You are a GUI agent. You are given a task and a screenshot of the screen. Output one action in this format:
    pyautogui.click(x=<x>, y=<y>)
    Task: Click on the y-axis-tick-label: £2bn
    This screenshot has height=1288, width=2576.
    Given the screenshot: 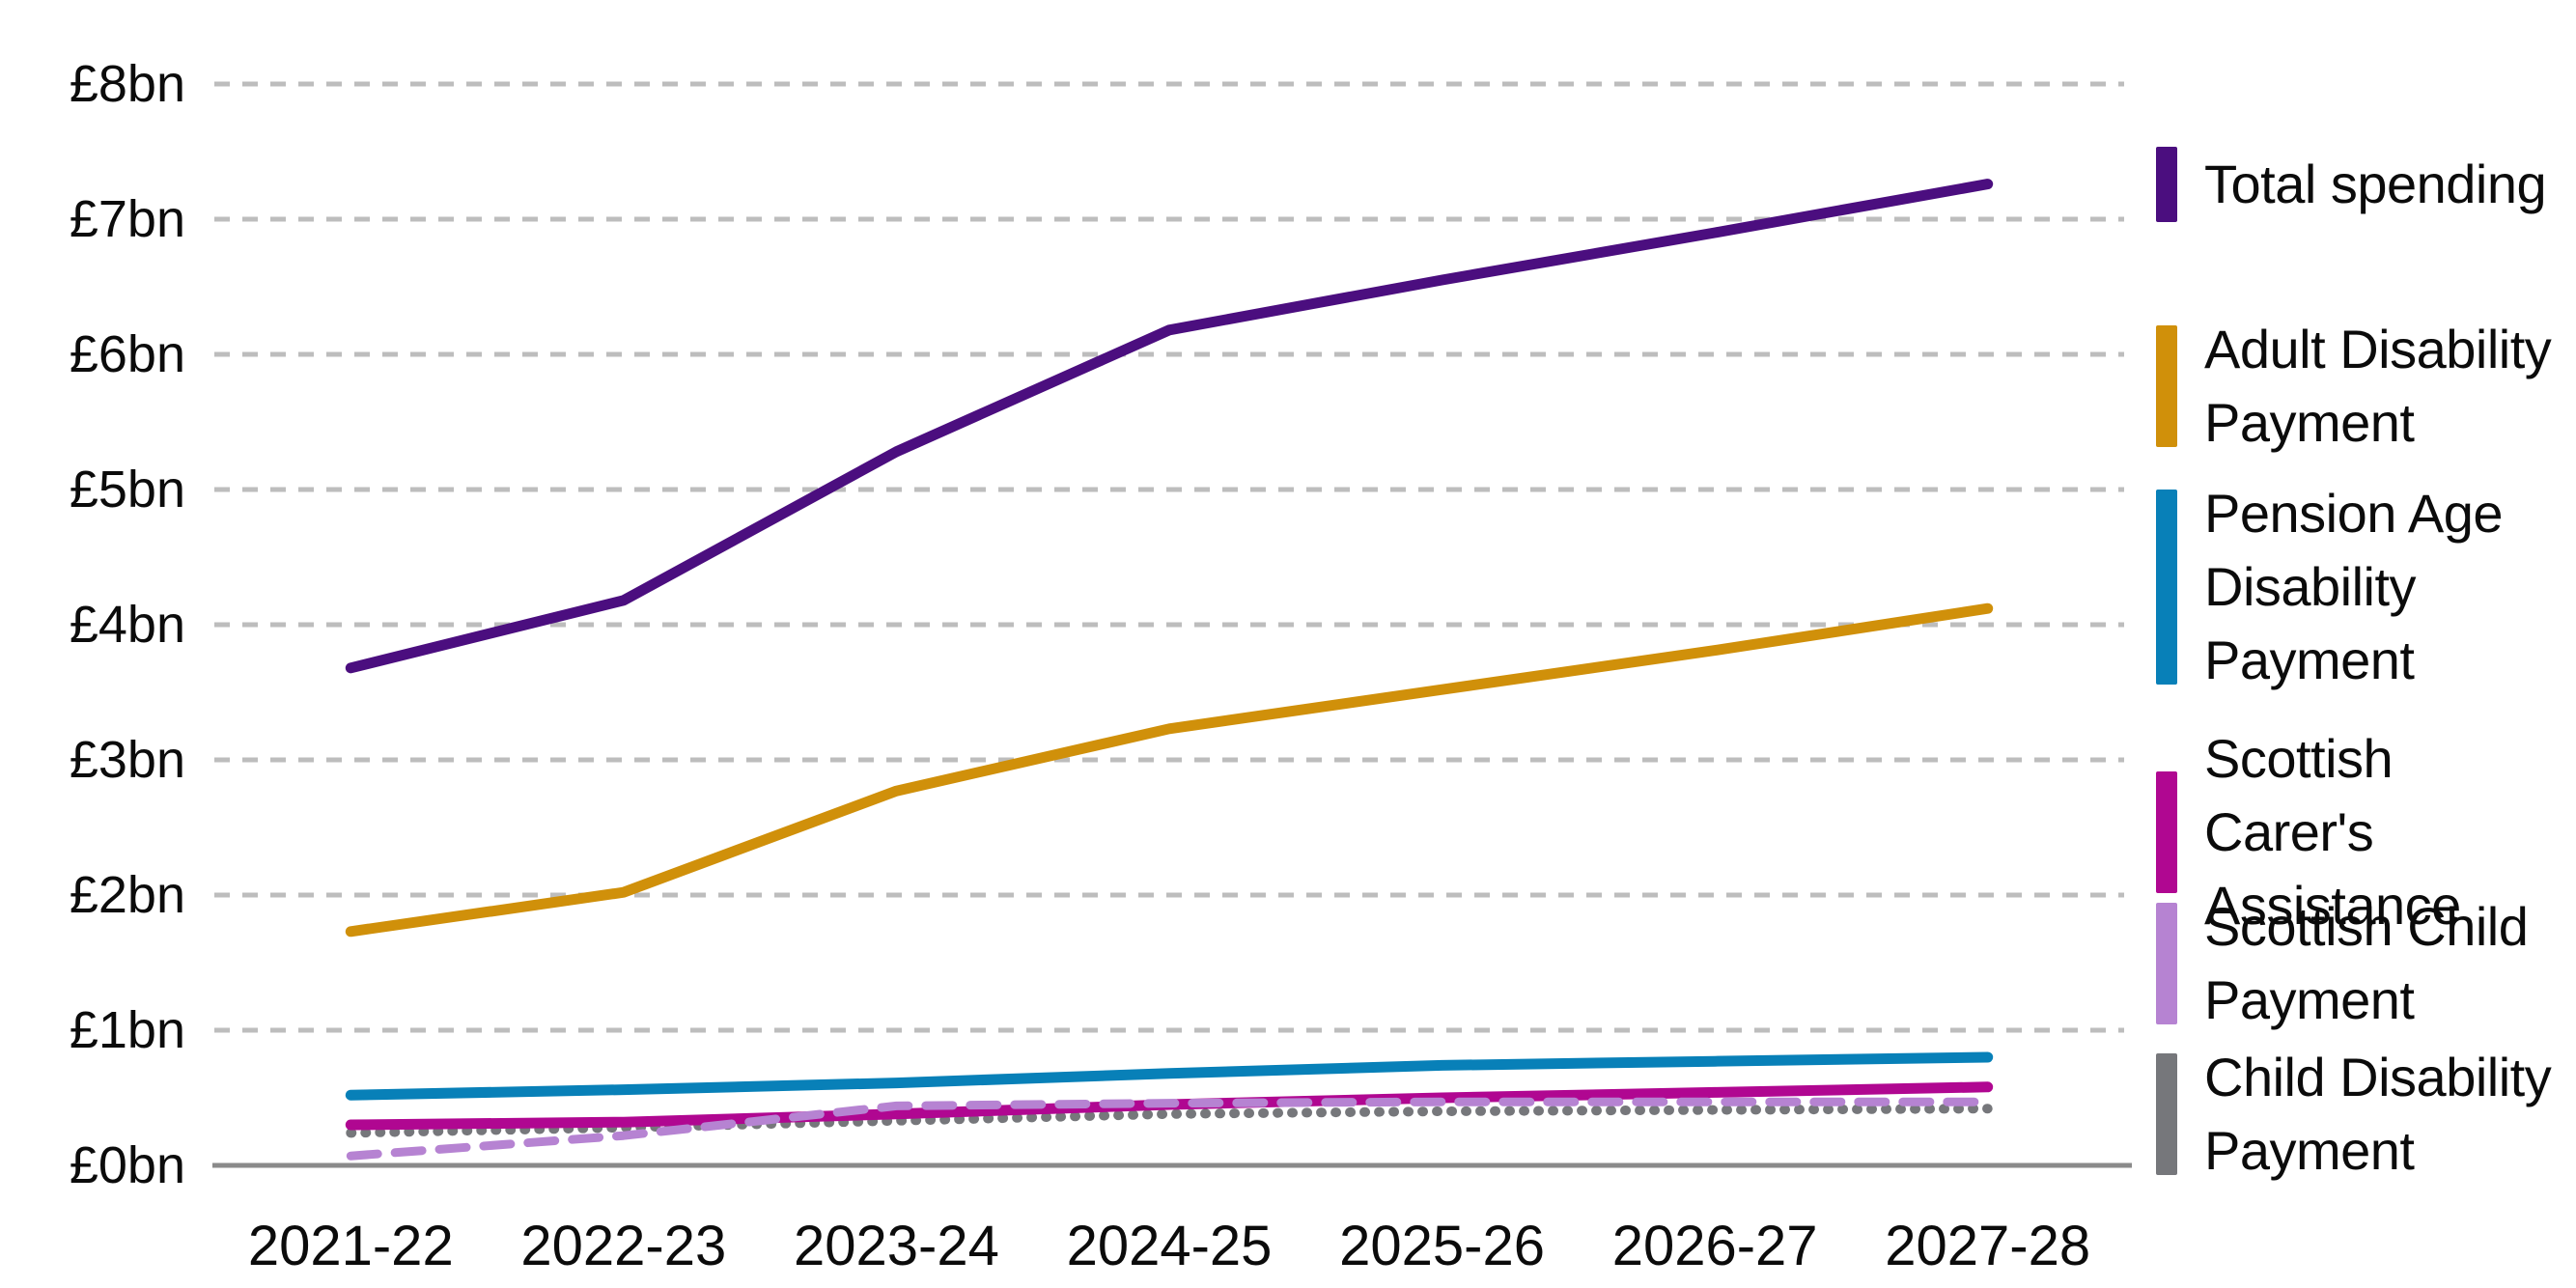 What is the action you would take?
    pyautogui.click(x=127, y=895)
    